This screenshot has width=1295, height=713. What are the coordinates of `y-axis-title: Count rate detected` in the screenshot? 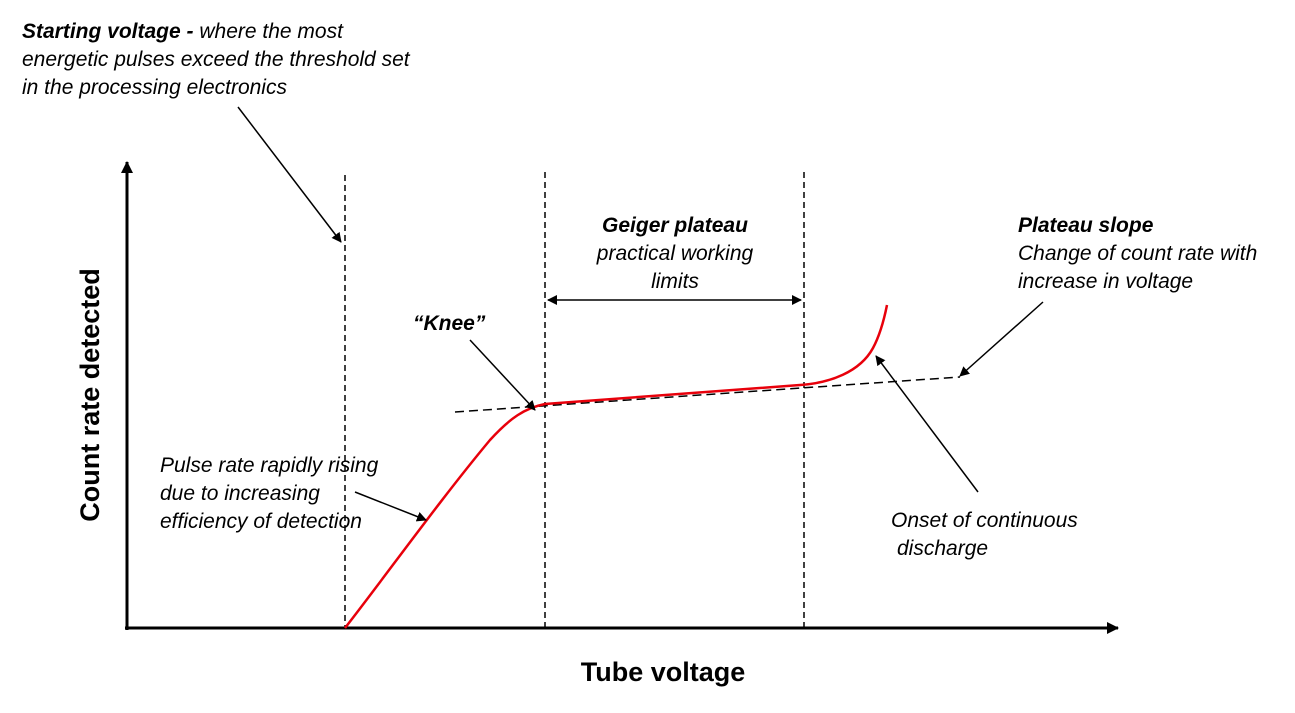 It's located at (90, 395).